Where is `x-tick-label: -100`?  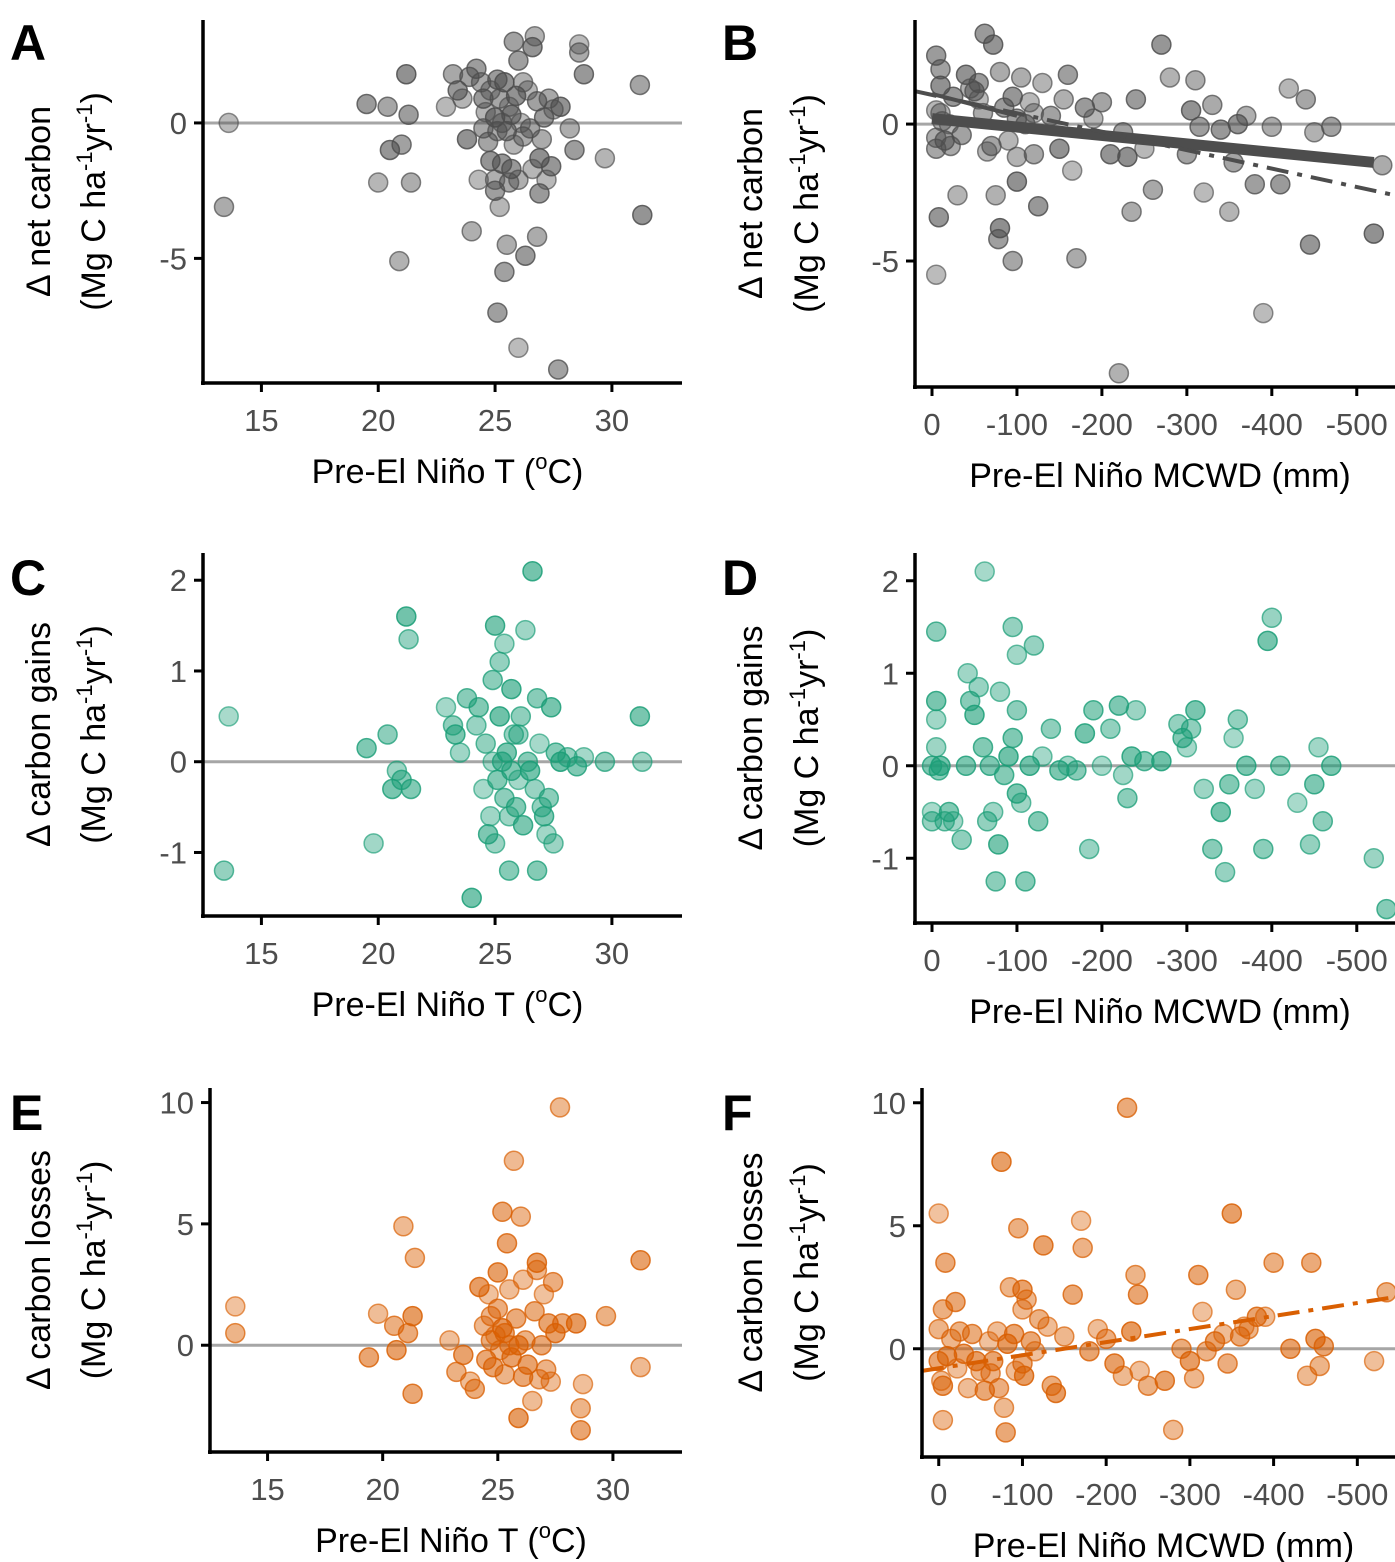 x-tick-label: -100 is located at coordinates (1017, 960).